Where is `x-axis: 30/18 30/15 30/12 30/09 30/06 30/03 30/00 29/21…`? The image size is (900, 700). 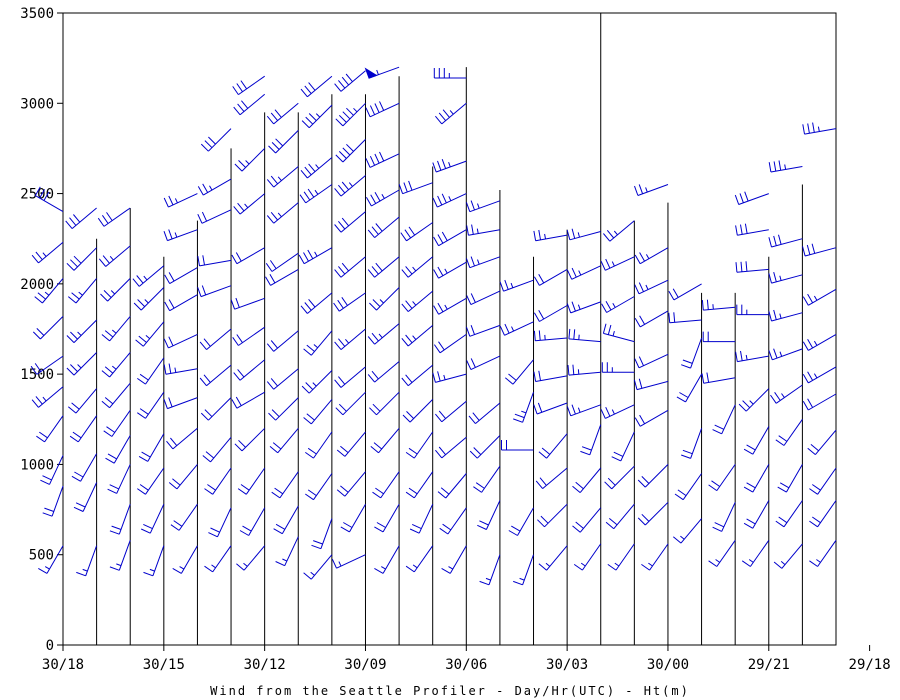
x-axis: 30/18 30/15 30/12 30/09 30/06 30/03 30/00 29/21… is located at coordinates (466, 659).